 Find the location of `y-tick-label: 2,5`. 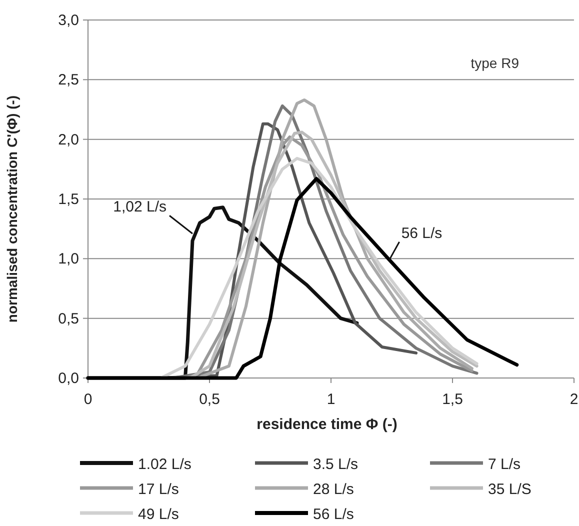

y-tick-label: 2,5 is located at coordinates (68, 80).